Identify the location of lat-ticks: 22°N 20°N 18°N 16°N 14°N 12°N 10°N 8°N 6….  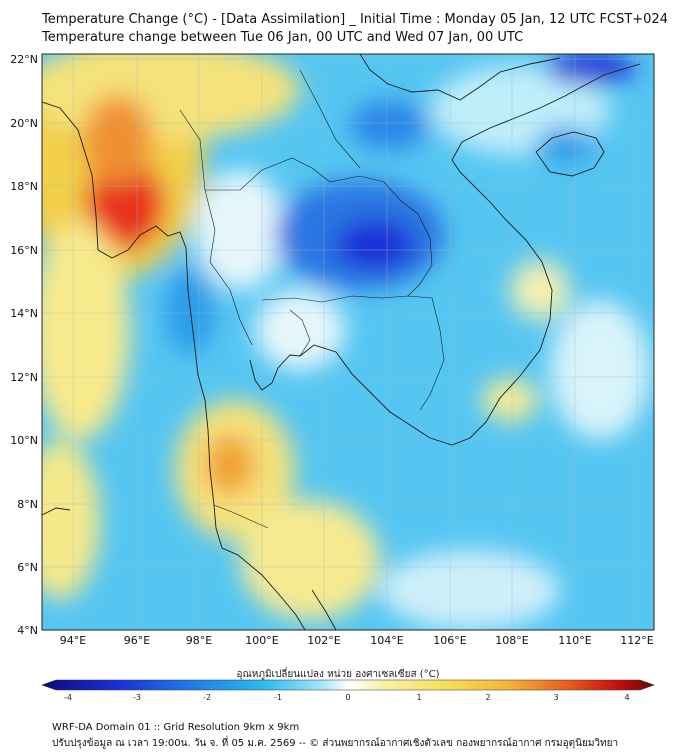
(24, 345).